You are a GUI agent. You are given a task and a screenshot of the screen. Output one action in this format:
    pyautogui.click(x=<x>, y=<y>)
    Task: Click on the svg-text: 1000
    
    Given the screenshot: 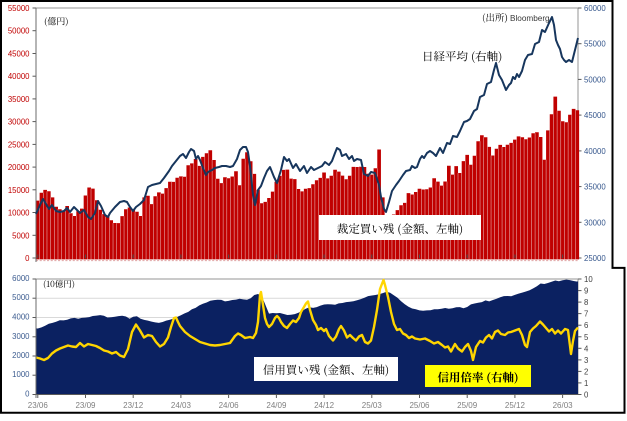 What is the action you would take?
    pyautogui.click(x=21, y=374)
    